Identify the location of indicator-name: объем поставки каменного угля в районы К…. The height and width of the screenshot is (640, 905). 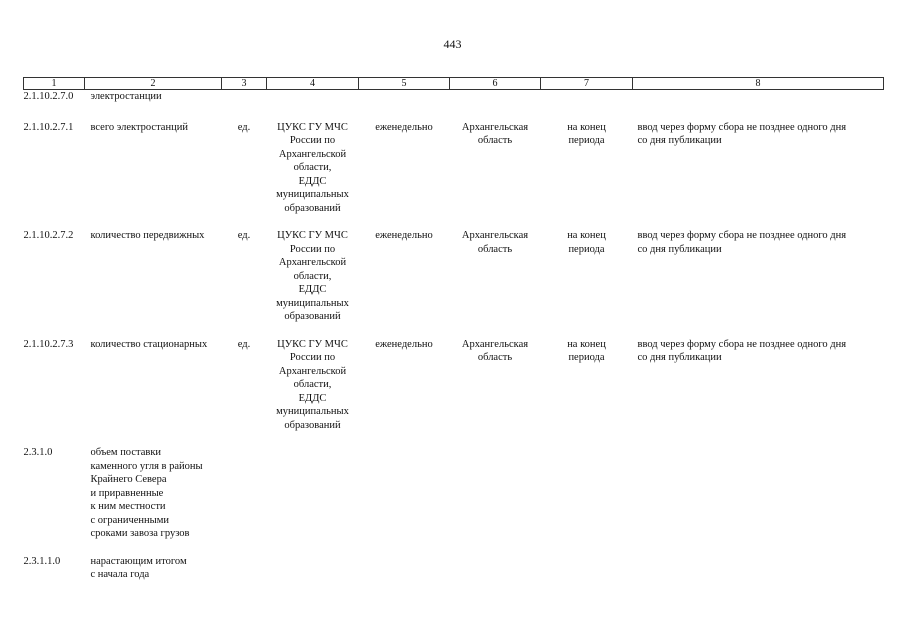
(146, 493).